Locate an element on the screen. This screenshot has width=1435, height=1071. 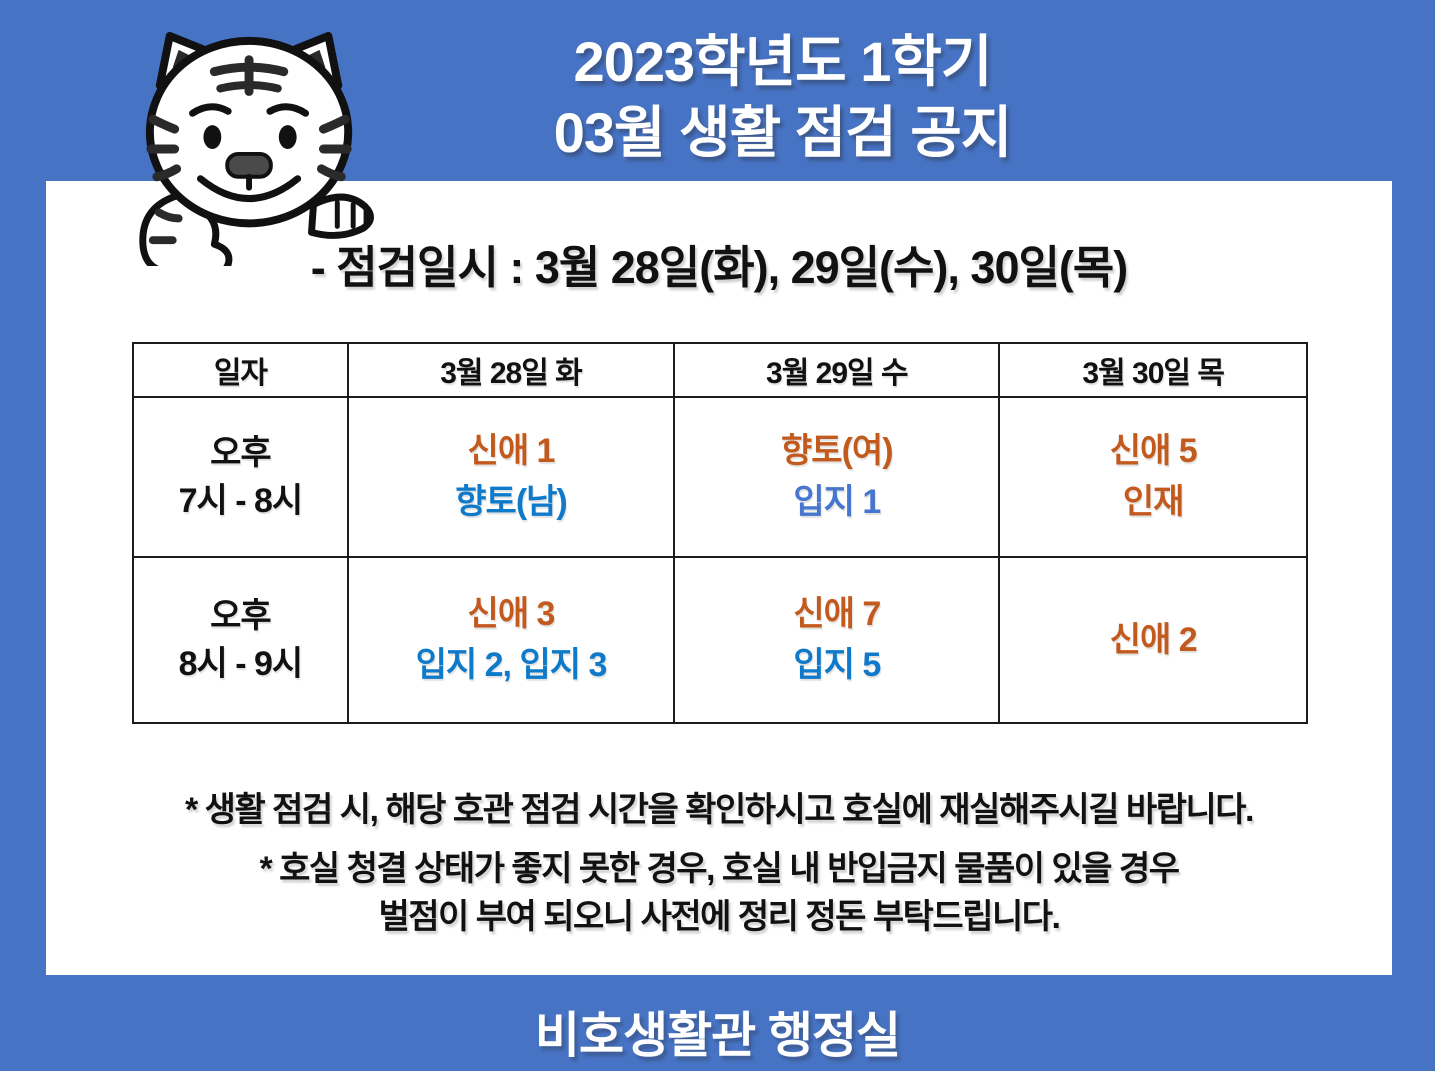
time-line: 7시 - 8시 is located at coordinates (241, 501).